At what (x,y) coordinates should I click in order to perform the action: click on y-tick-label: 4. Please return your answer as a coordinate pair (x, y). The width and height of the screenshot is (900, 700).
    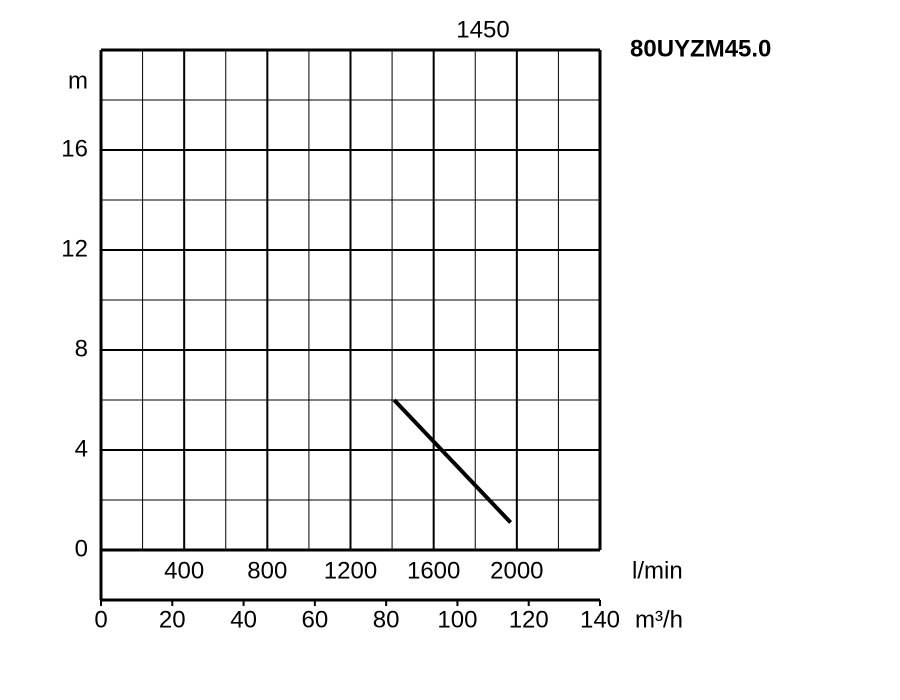
    Looking at the image, I should click on (81, 448).